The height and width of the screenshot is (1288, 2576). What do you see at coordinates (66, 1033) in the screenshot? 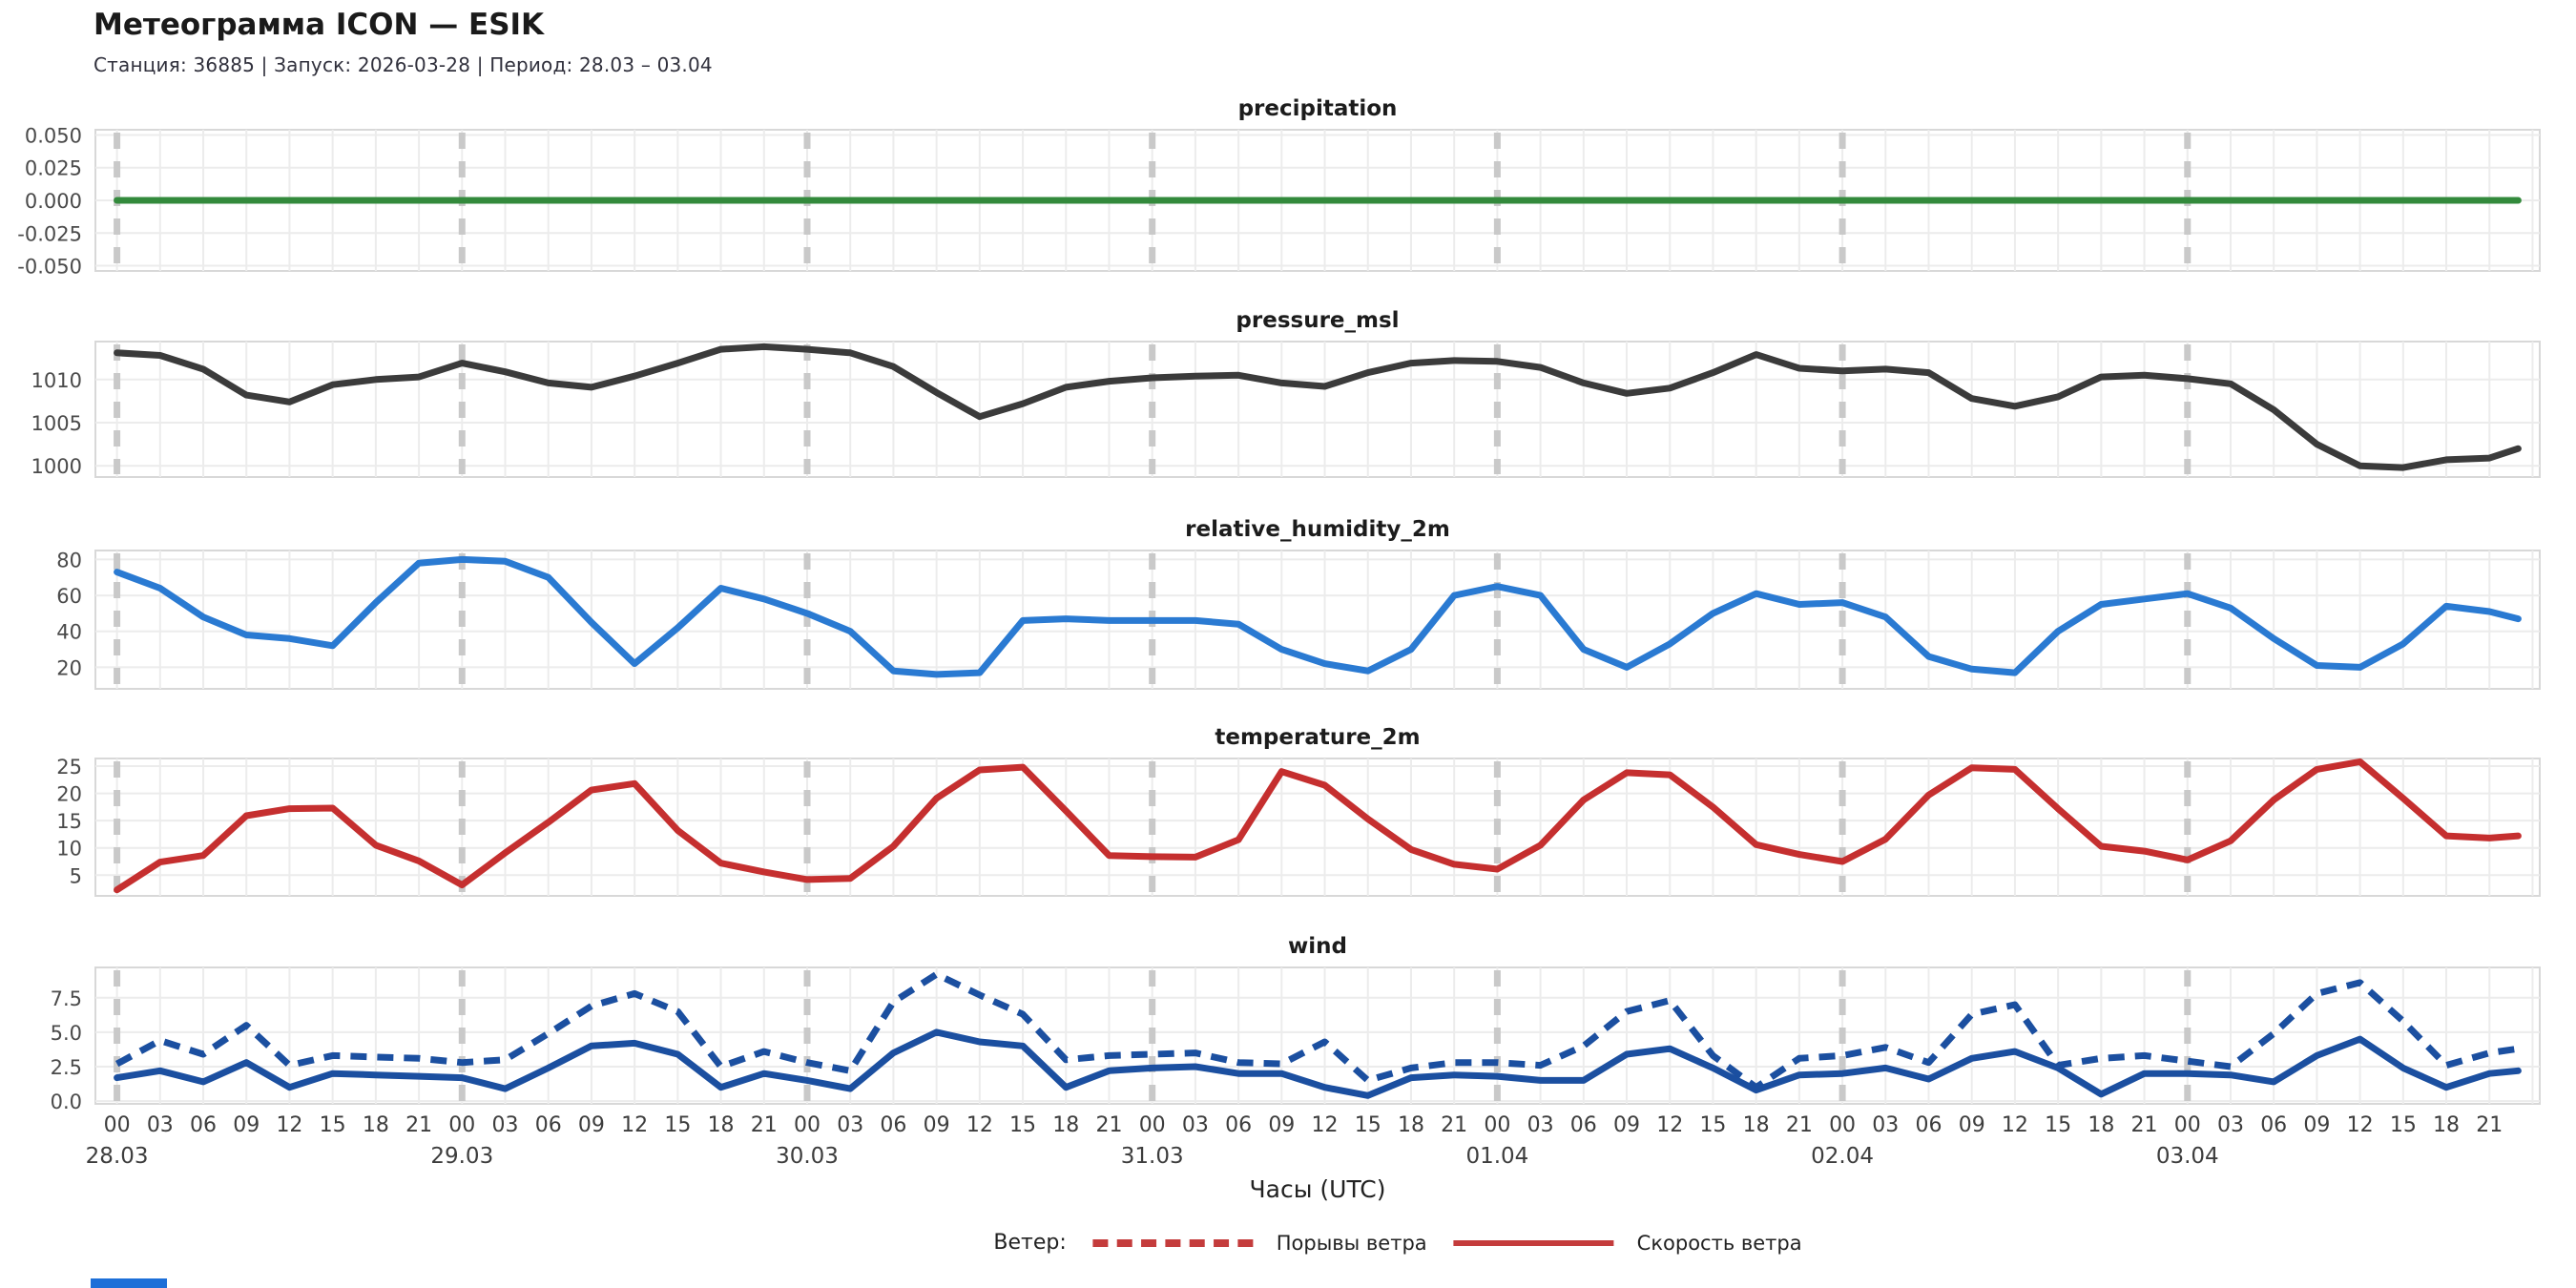
I see `svg-text: 5.0` at bounding box center [66, 1033].